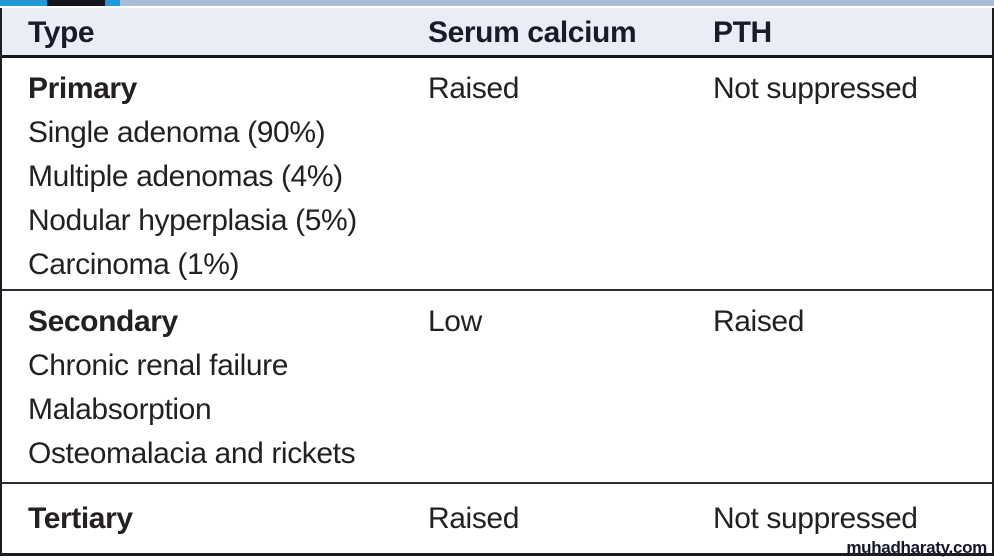 The image size is (994, 560). What do you see at coordinates (112, 3) in the screenshot?
I see `strip-segment-blue-mid` at bounding box center [112, 3].